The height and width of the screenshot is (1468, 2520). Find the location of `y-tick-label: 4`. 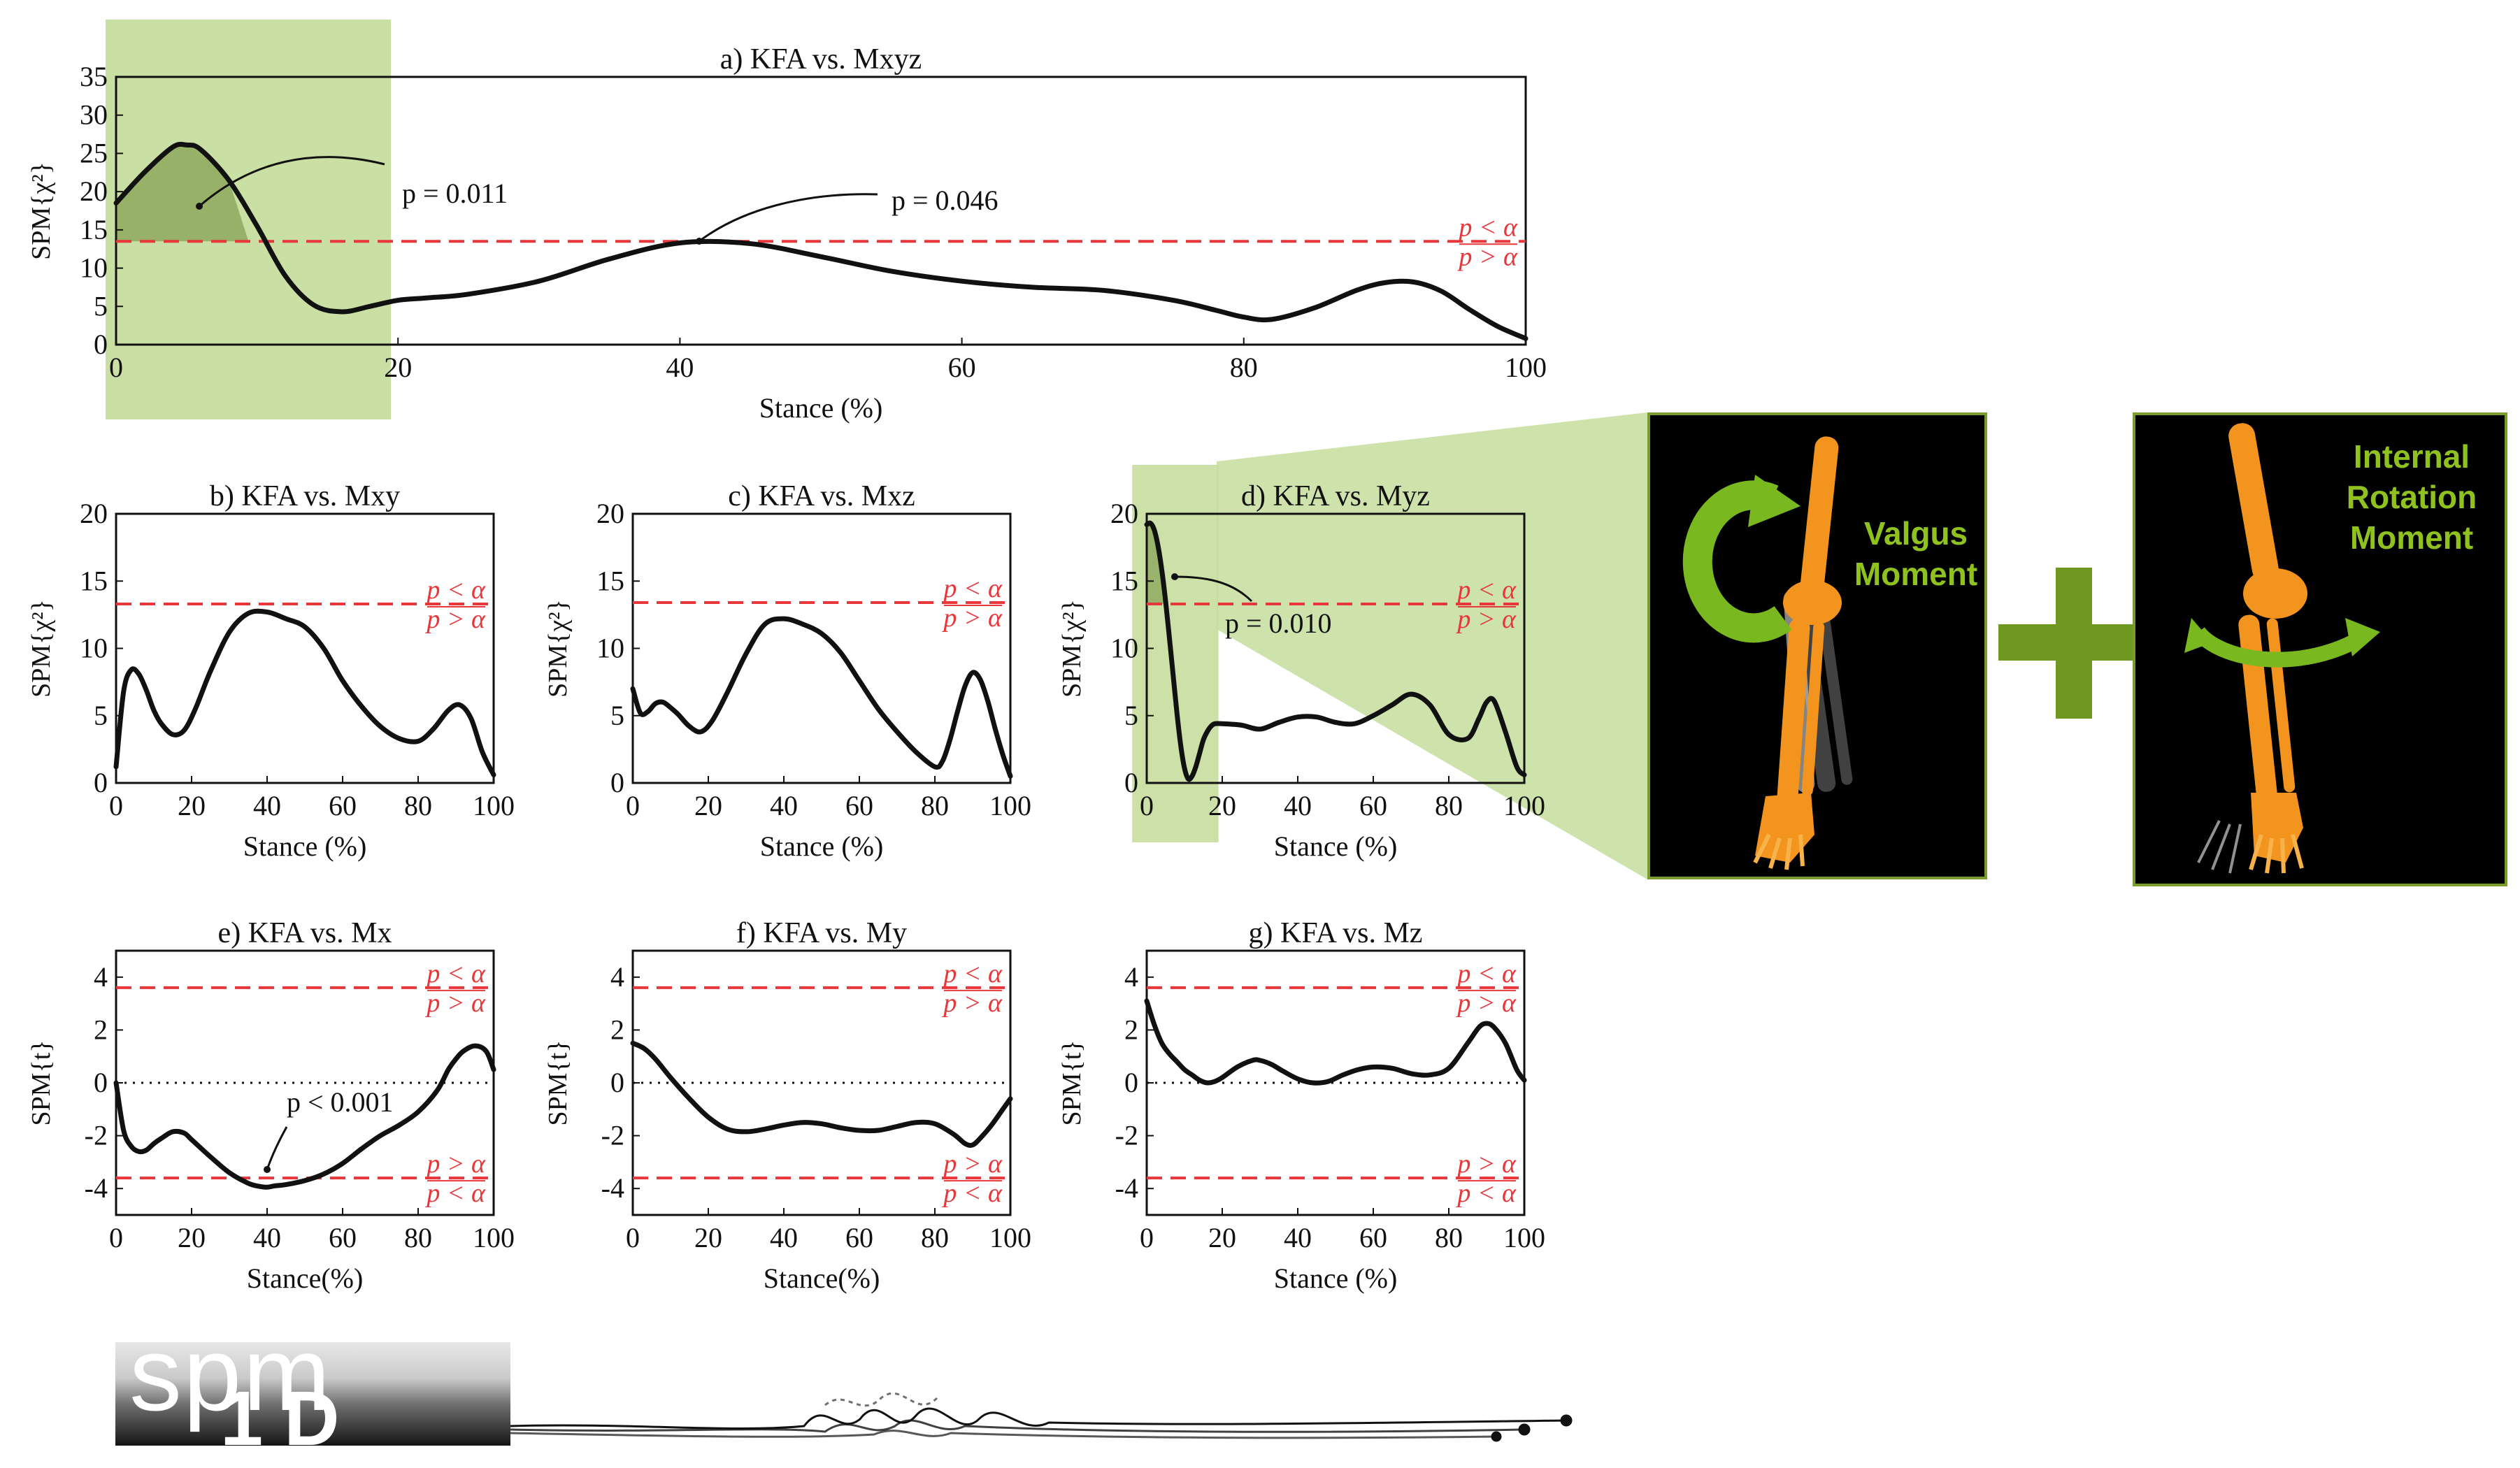

y-tick-label: 4 is located at coordinates (101, 977).